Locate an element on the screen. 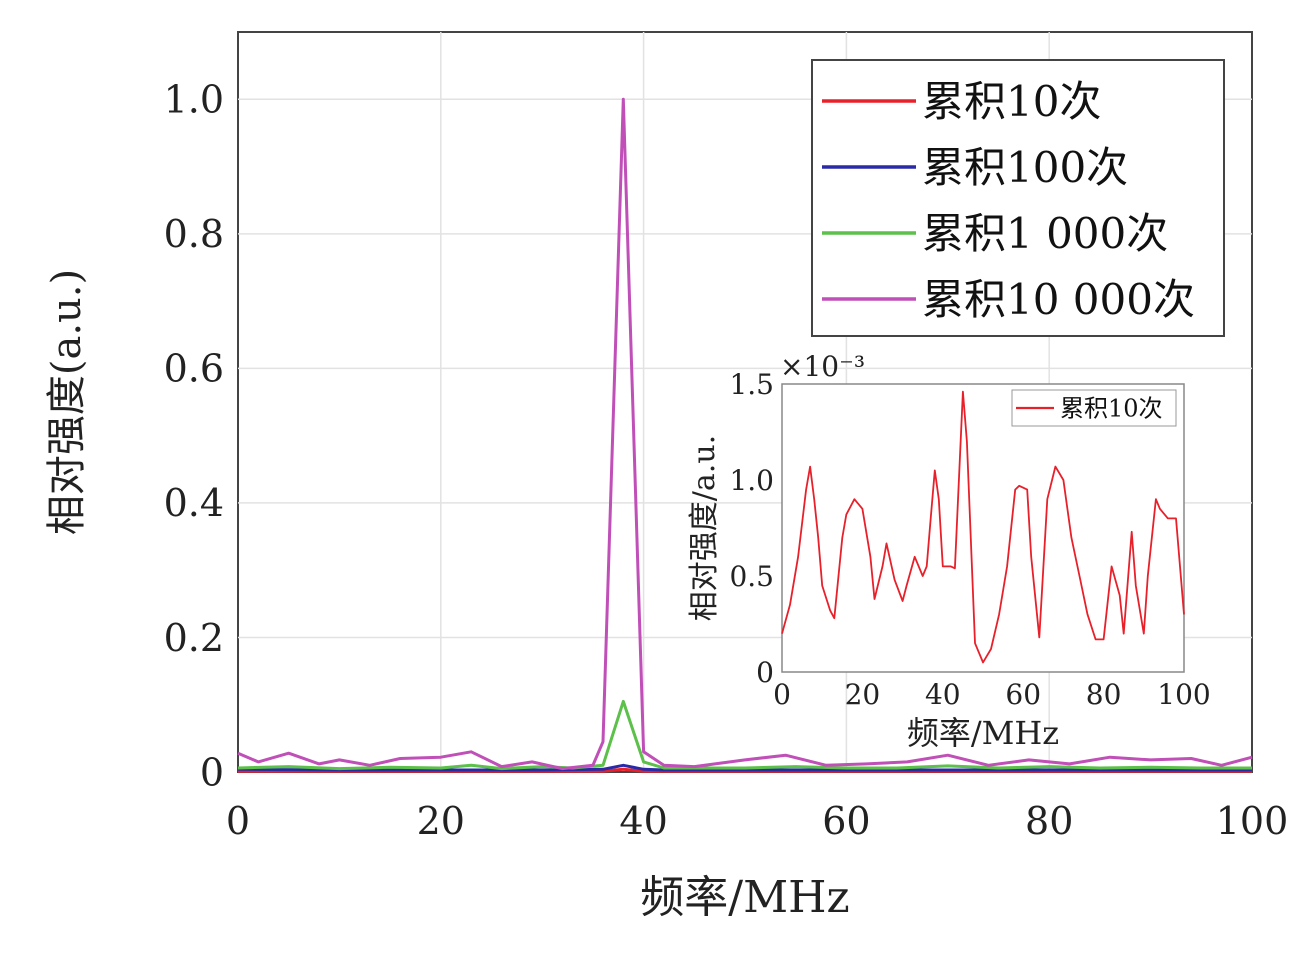 This screenshot has height=962, width=1316. inset-x-axis: 0 20 40 60 80 100 is located at coordinates (992, 694).